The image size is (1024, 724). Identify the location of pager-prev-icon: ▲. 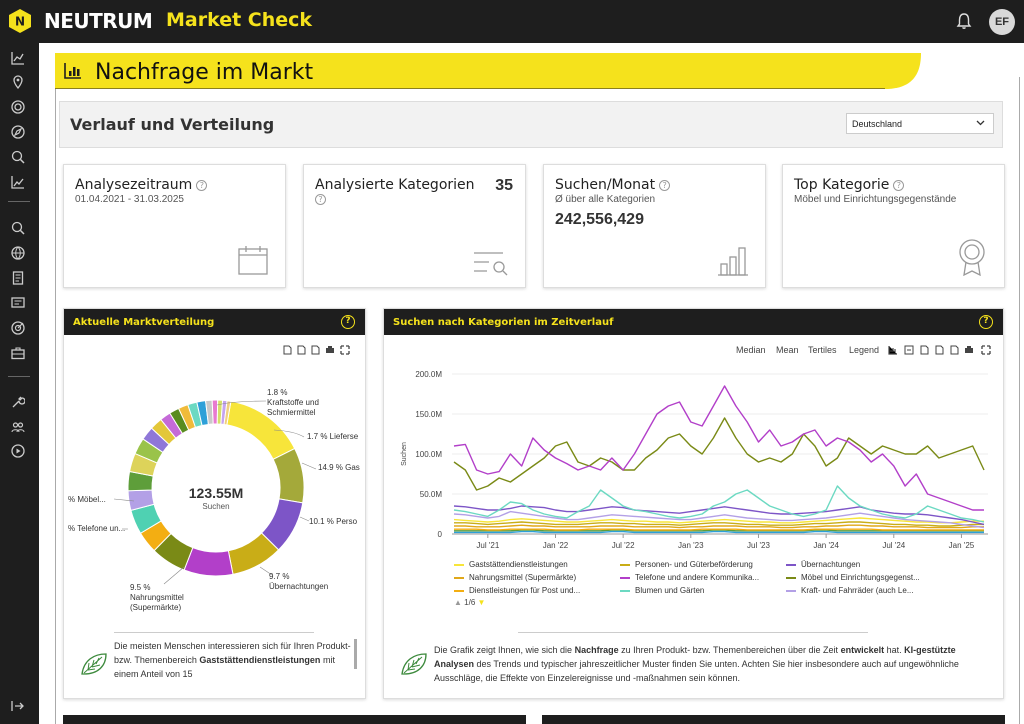
(458, 602).